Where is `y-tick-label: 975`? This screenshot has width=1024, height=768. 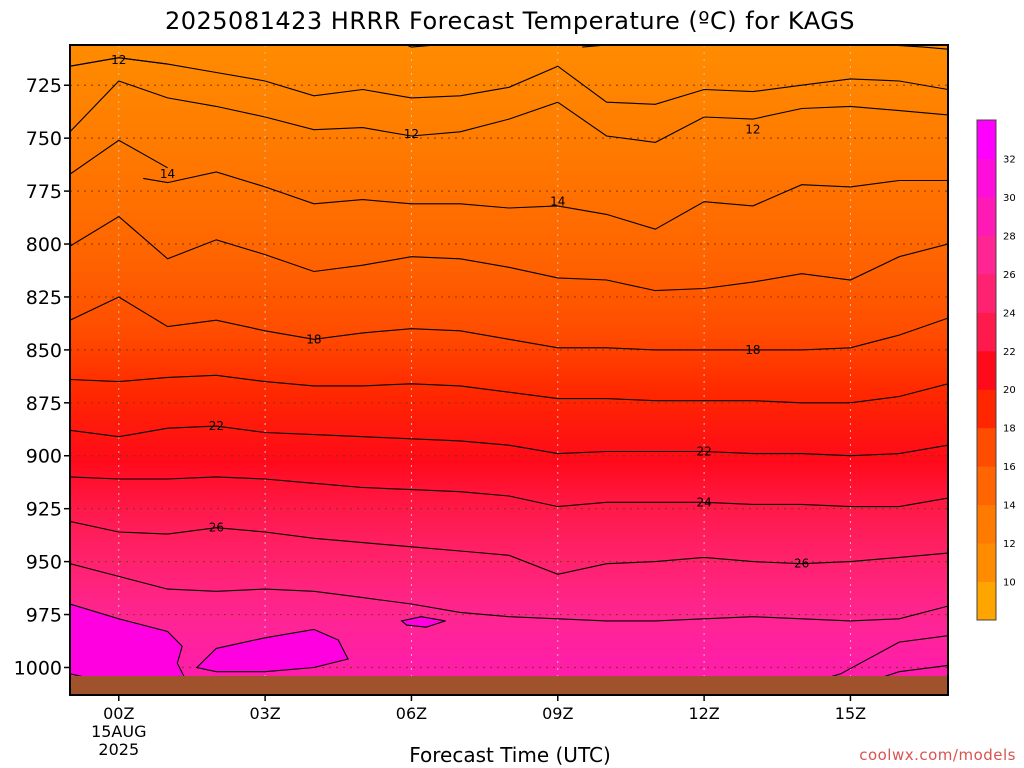 y-tick-label: 975 is located at coordinates (44, 616).